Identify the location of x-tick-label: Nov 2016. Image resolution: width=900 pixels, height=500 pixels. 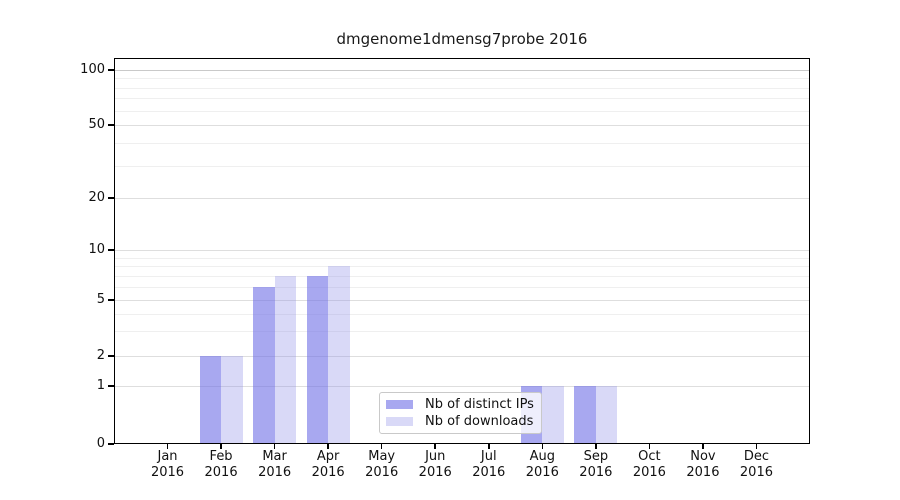
(703, 464).